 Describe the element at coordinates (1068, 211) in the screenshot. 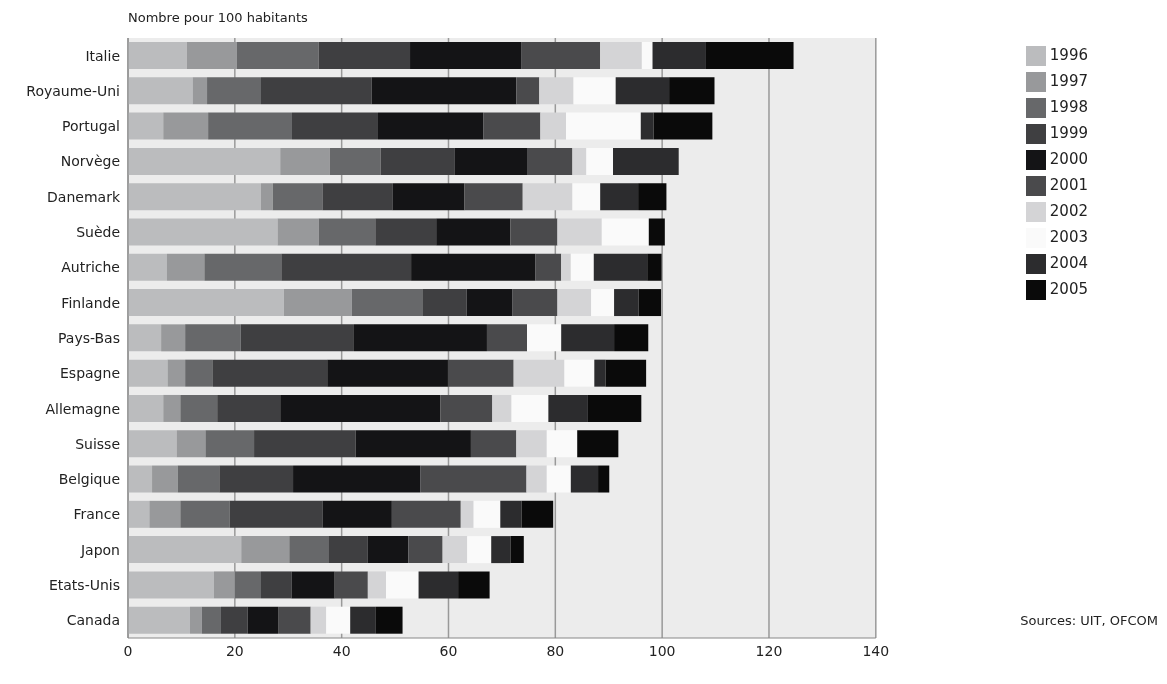

I see `legend-label: 2002` at that location.